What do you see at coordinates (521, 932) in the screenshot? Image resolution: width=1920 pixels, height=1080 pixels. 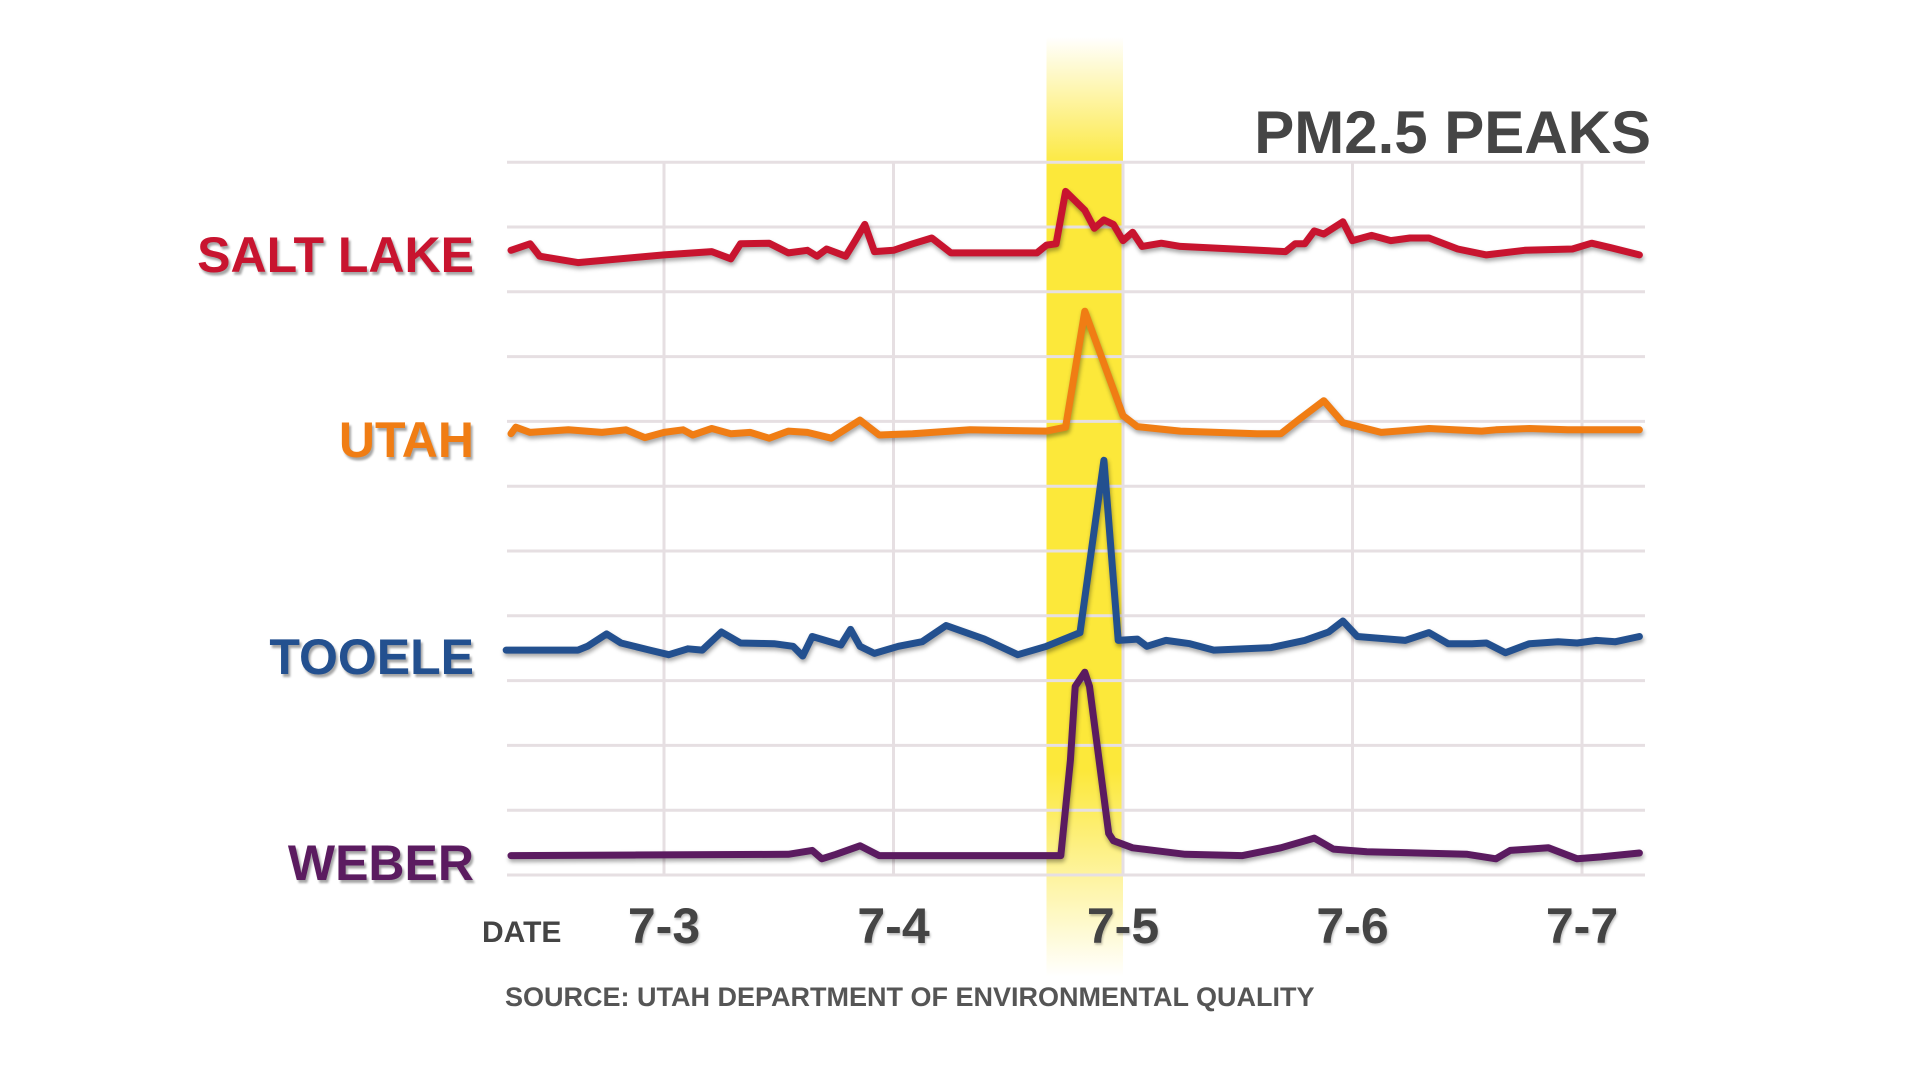 I see `x-axis-label: DATE` at bounding box center [521, 932].